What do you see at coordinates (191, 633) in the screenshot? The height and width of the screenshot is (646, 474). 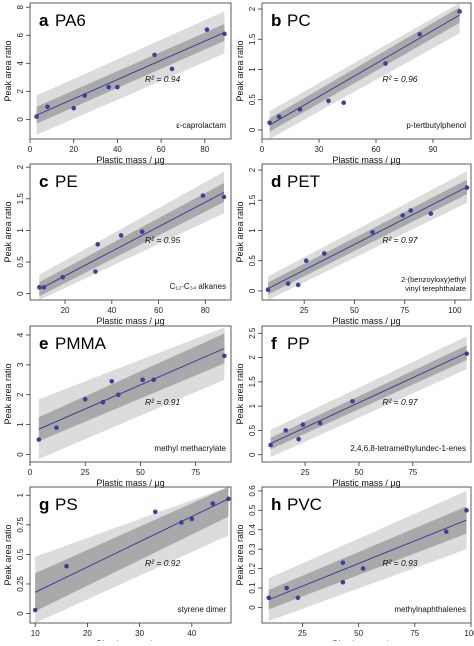 I see `x-tick-label: 40` at bounding box center [191, 633].